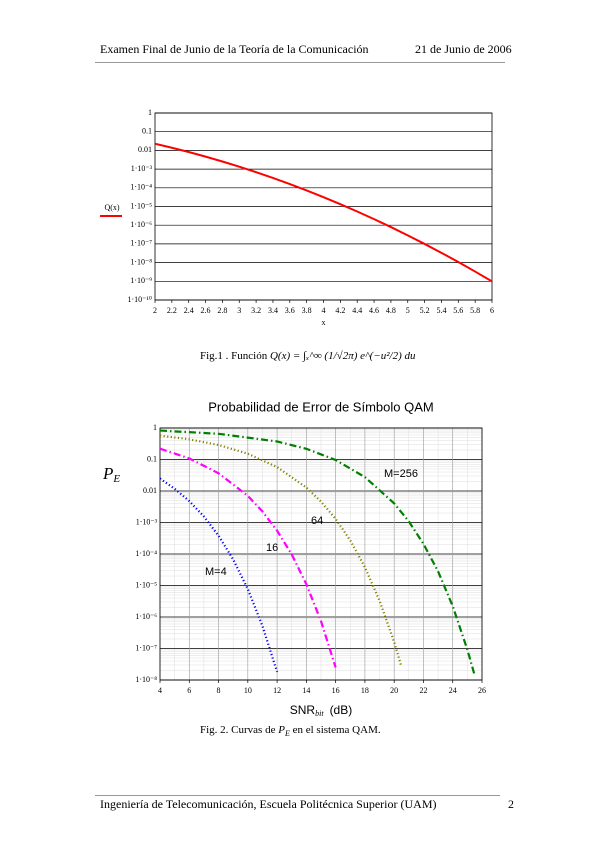 The width and height of the screenshot is (599, 848). What do you see at coordinates (423, 690) in the screenshot?
I see `x-tick-label: 22` at bounding box center [423, 690].